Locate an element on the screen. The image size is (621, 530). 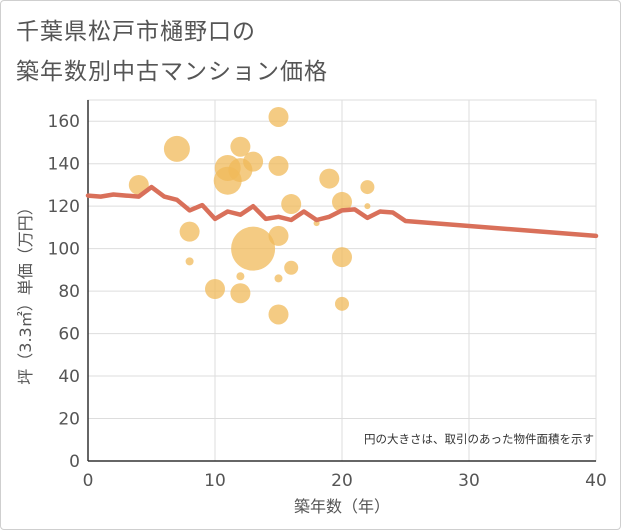
x-tick-label: 10 is located at coordinates (215, 481).